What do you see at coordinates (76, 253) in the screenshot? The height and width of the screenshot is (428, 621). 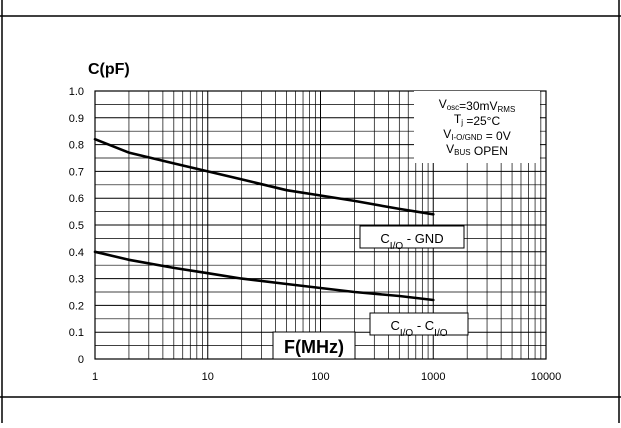 I see `y-tick-label: 0.4` at bounding box center [76, 253].